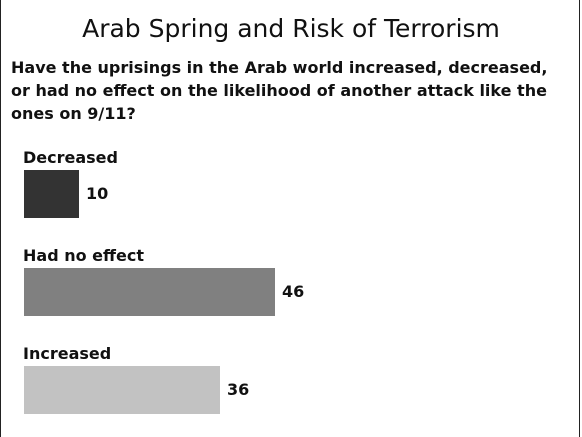 The image size is (582, 437). Describe the element at coordinates (97, 193) in the screenshot. I see `value-label-decreased: 10` at that location.